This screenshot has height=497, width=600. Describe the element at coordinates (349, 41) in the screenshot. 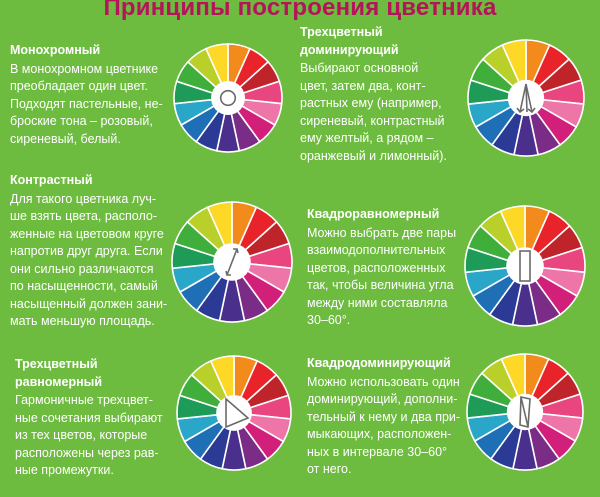

I see `section-heading: Трехцветный доминирующий` at that location.